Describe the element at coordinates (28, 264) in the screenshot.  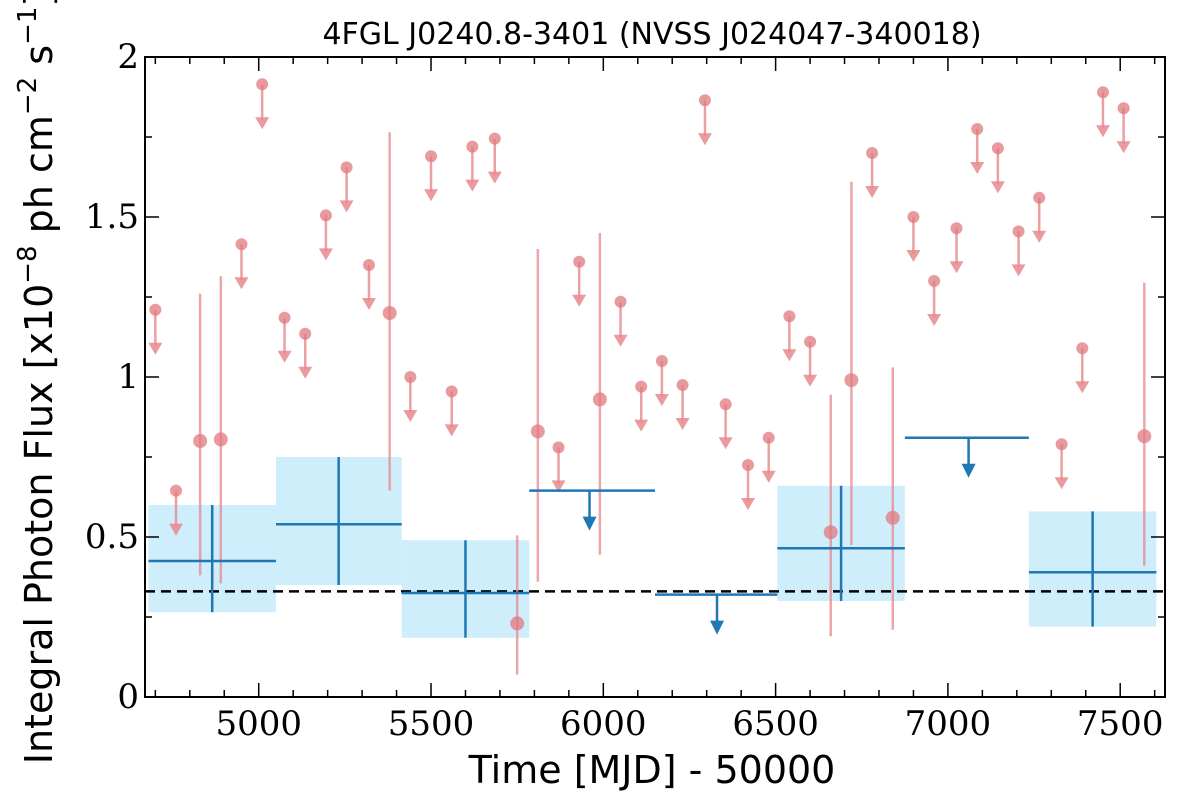
I see `y-axis-title-exp1: −8` at that location.